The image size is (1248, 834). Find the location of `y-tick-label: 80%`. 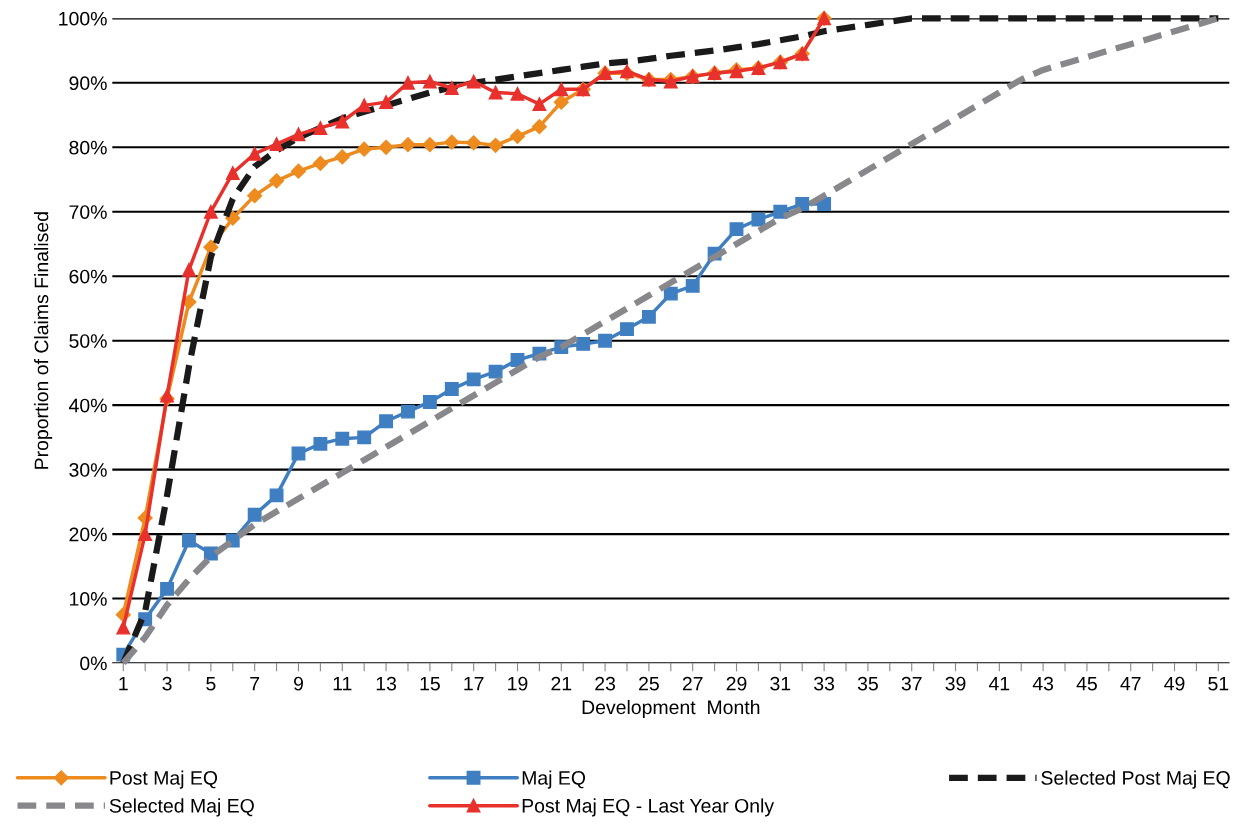

y-tick-label: 80% is located at coordinates (88, 147).